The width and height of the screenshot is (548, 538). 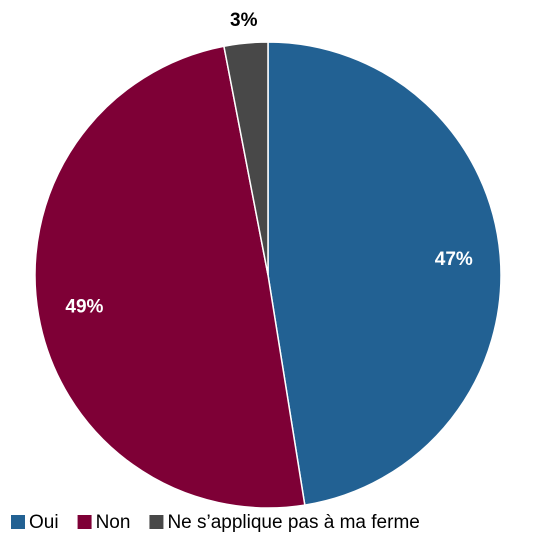 I want to click on value-label: 3%, so click(x=244, y=20).